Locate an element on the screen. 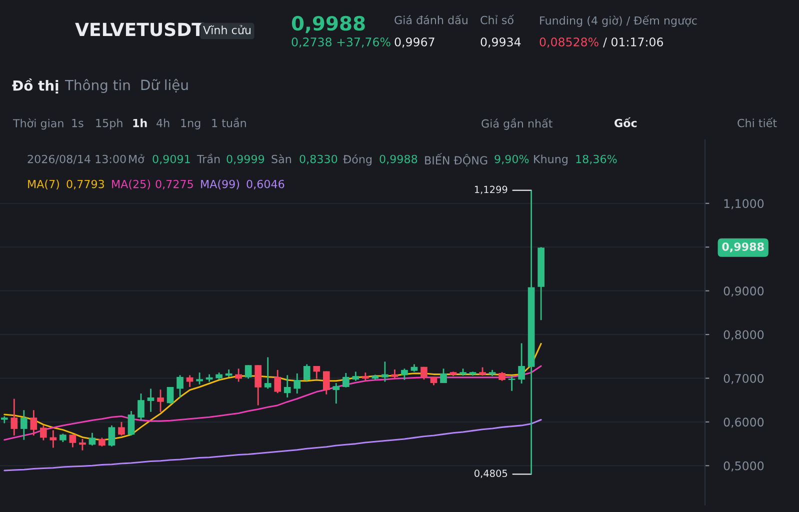  annotation: 1,1299 is located at coordinates (491, 190).